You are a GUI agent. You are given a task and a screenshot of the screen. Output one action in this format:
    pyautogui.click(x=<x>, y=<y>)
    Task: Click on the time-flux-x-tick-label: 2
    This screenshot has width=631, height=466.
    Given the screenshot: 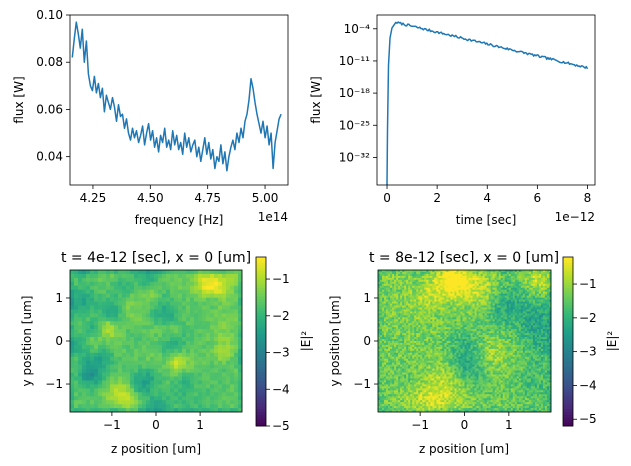 What is the action you would take?
    pyautogui.click(x=437, y=198)
    